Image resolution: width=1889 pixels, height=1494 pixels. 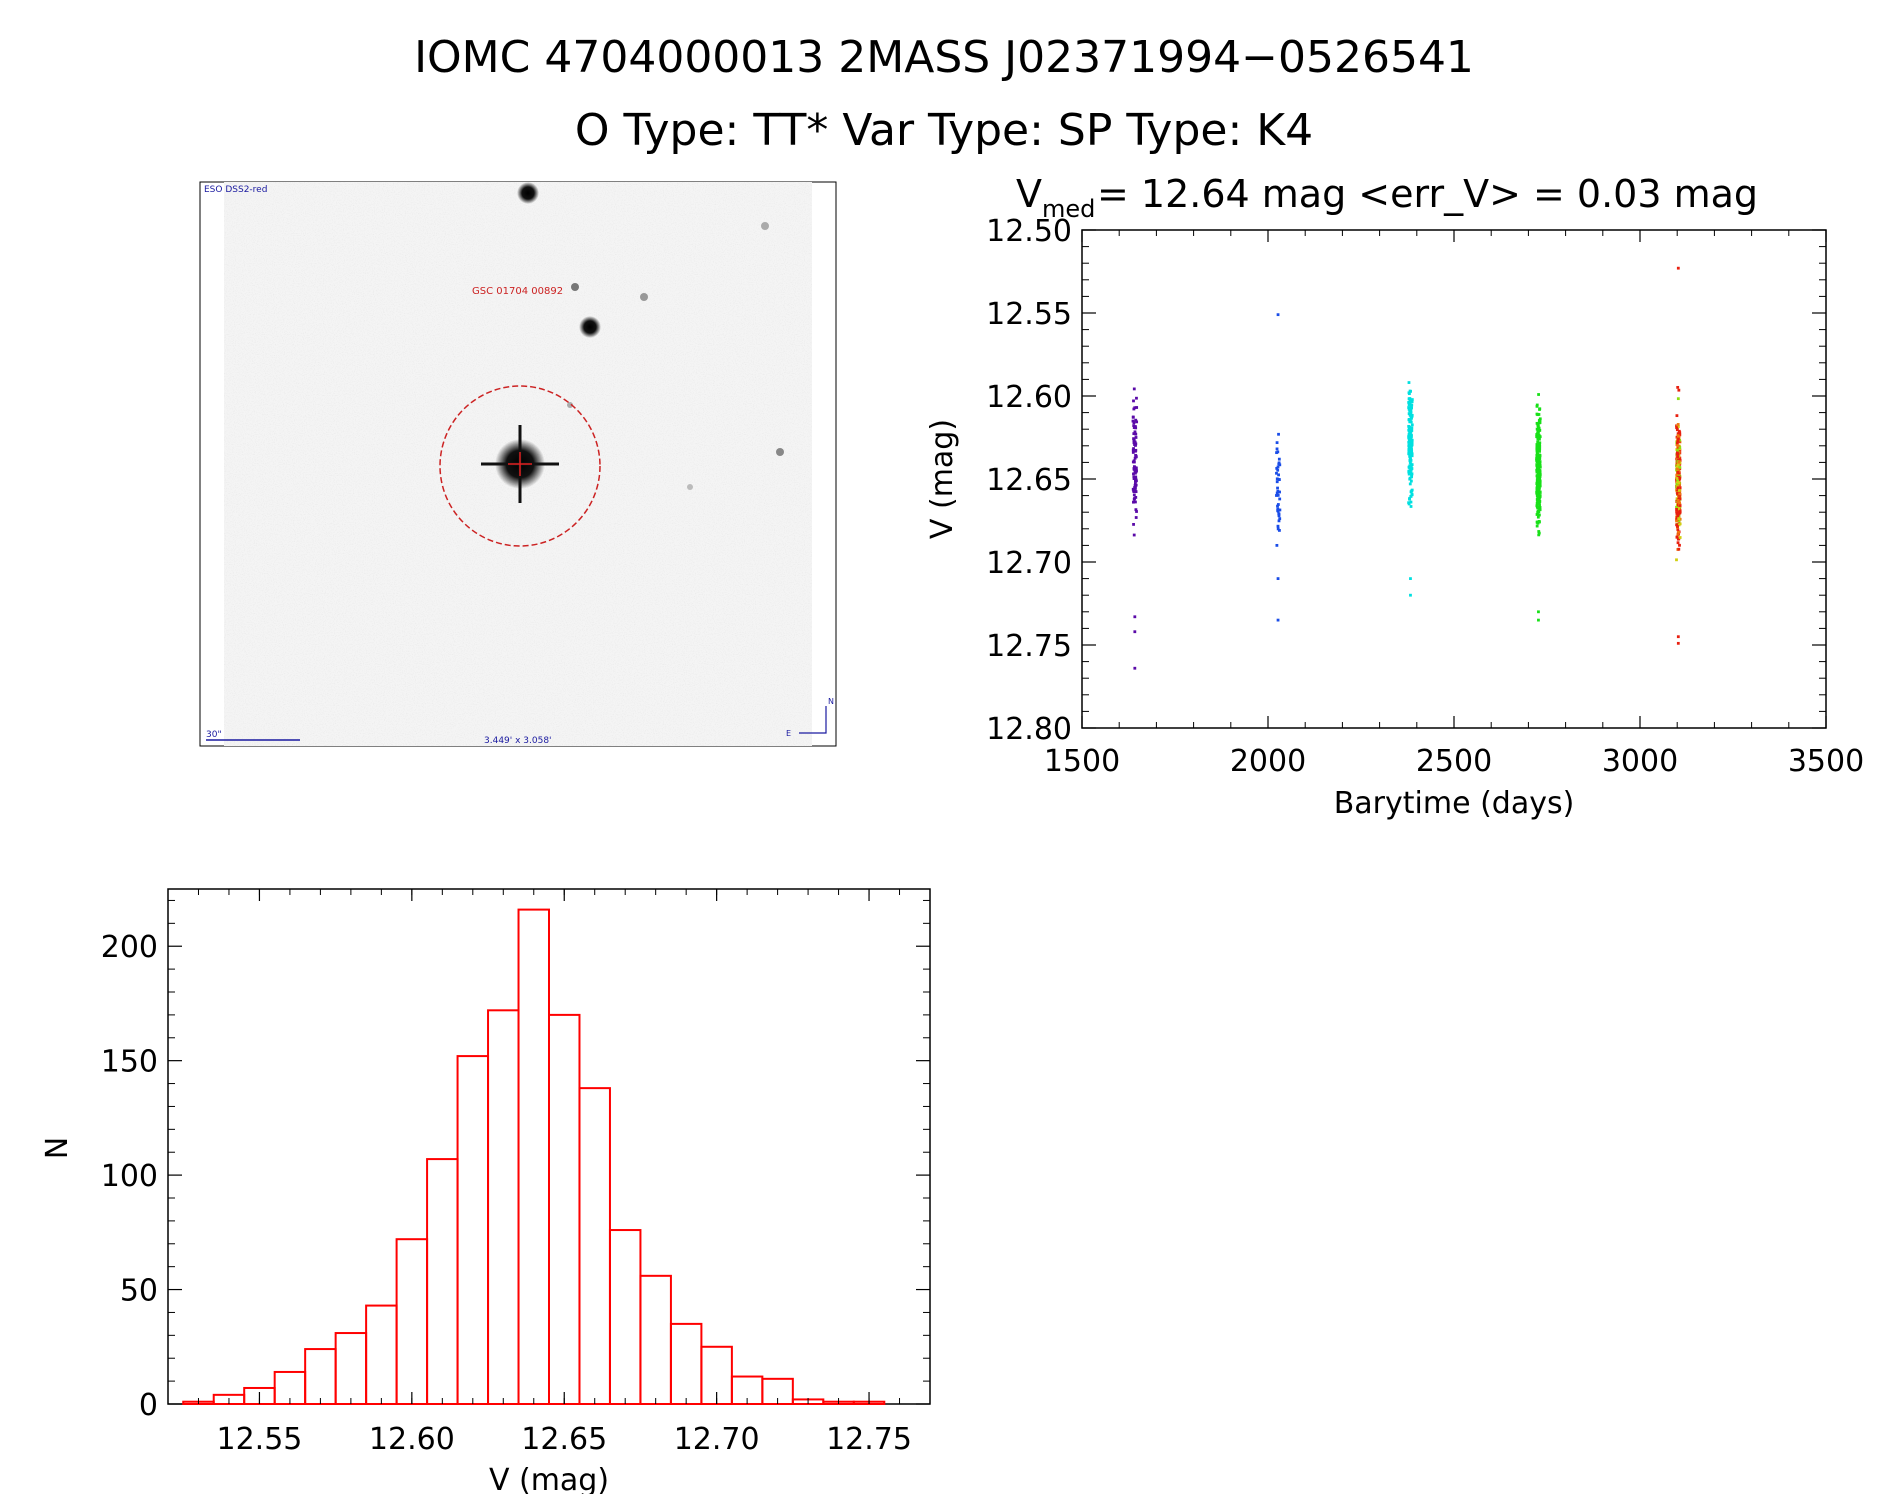 I want to click on lc-xlabel: Barytime (days), so click(x=1454, y=803).